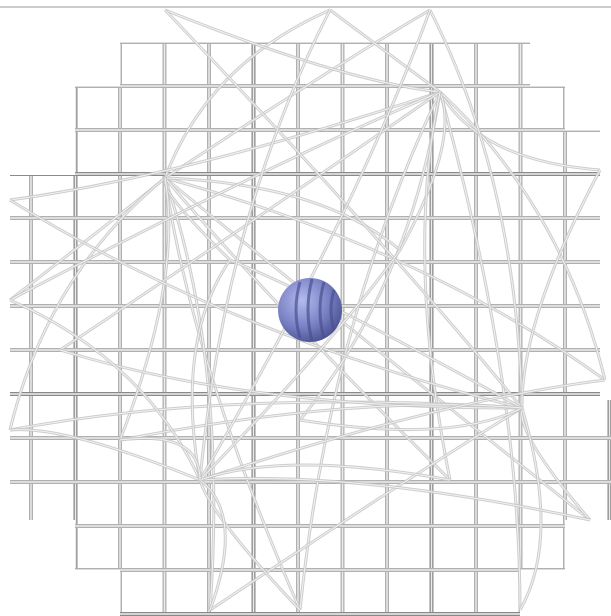 This screenshot has height=616, width=611. I want to click on sphere-body, so click(310, 310).